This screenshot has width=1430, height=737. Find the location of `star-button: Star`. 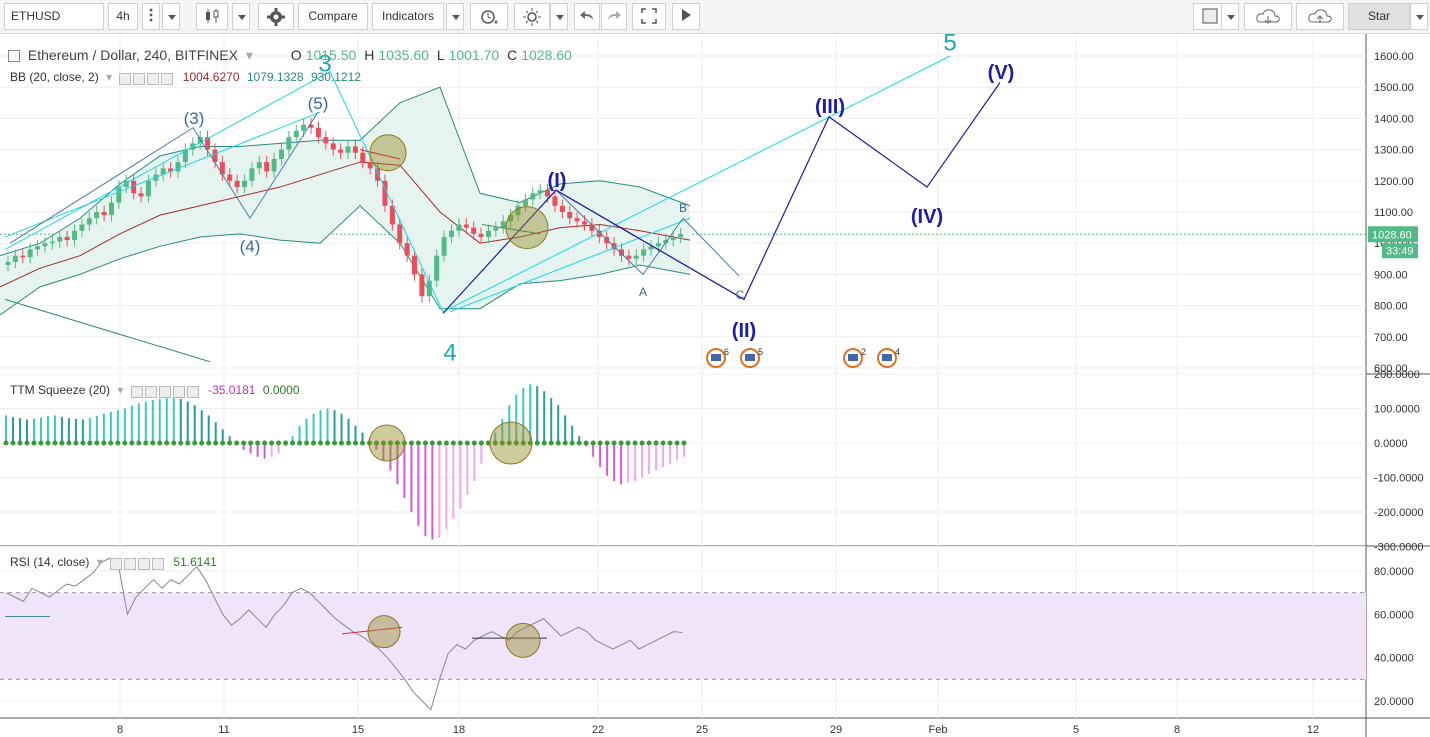

star-button: Star is located at coordinates (1379, 16).